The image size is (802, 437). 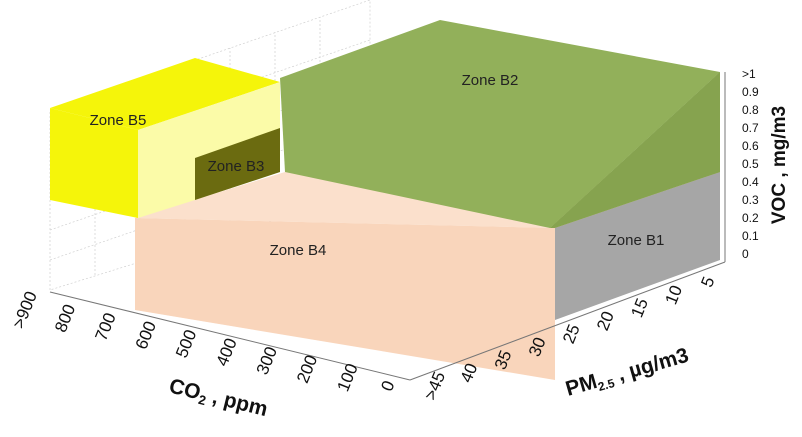 What do you see at coordinates (606, 385) in the screenshot?
I see `pm25-title-sub: 2.5` at bounding box center [606, 385].